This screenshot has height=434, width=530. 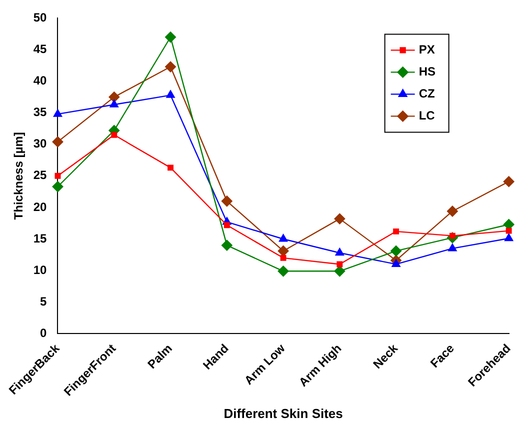 What do you see at coordinates (427, 115) in the screenshot?
I see `legend-label: LC` at bounding box center [427, 115].